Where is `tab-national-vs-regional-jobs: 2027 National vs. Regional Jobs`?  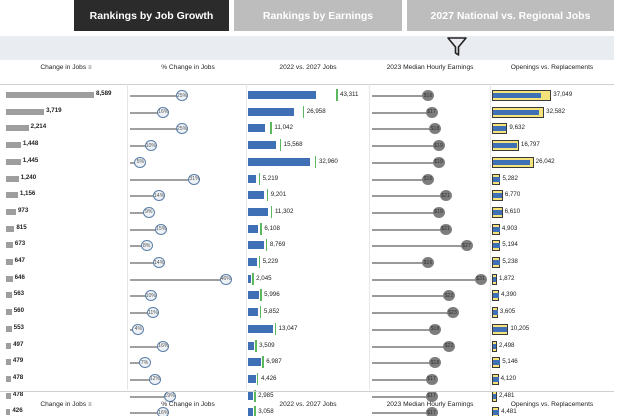 tab-national-vs-regional-jobs: 2027 National vs. Regional Jobs is located at coordinates (510, 15).